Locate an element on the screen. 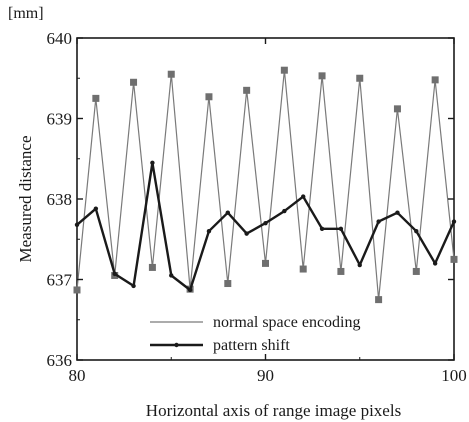 The height and width of the screenshot is (422, 469). y-tick-label: 636 is located at coordinates (60, 360).